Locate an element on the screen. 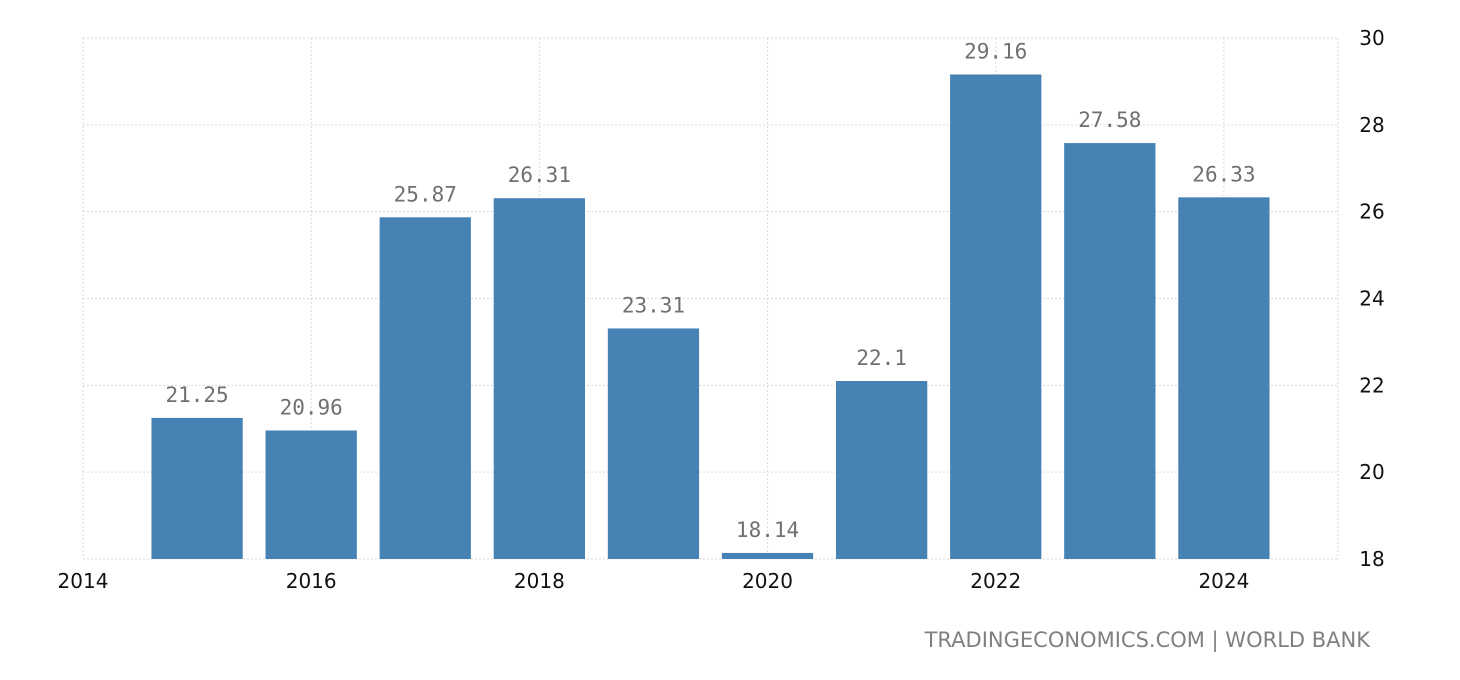  data-label: 22.1 is located at coordinates (881, 358).